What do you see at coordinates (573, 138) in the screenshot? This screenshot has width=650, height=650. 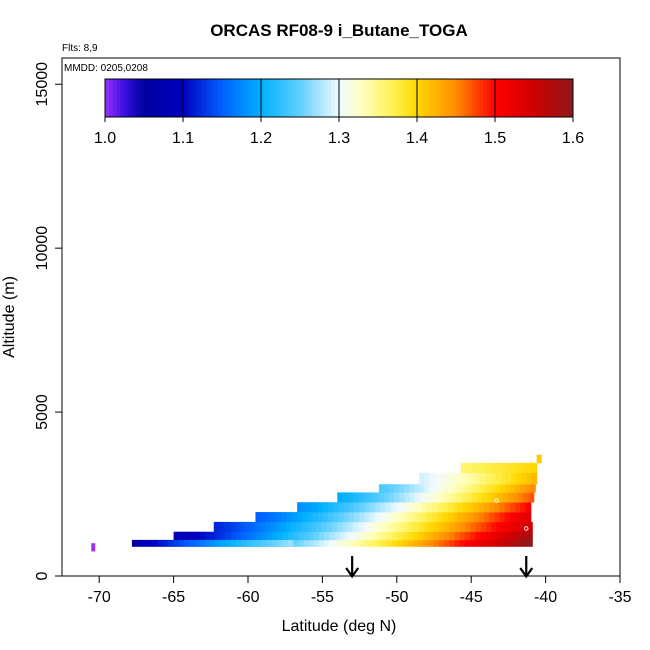 I see `colorbar-tick-label: 1.6` at bounding box center [573, 138].